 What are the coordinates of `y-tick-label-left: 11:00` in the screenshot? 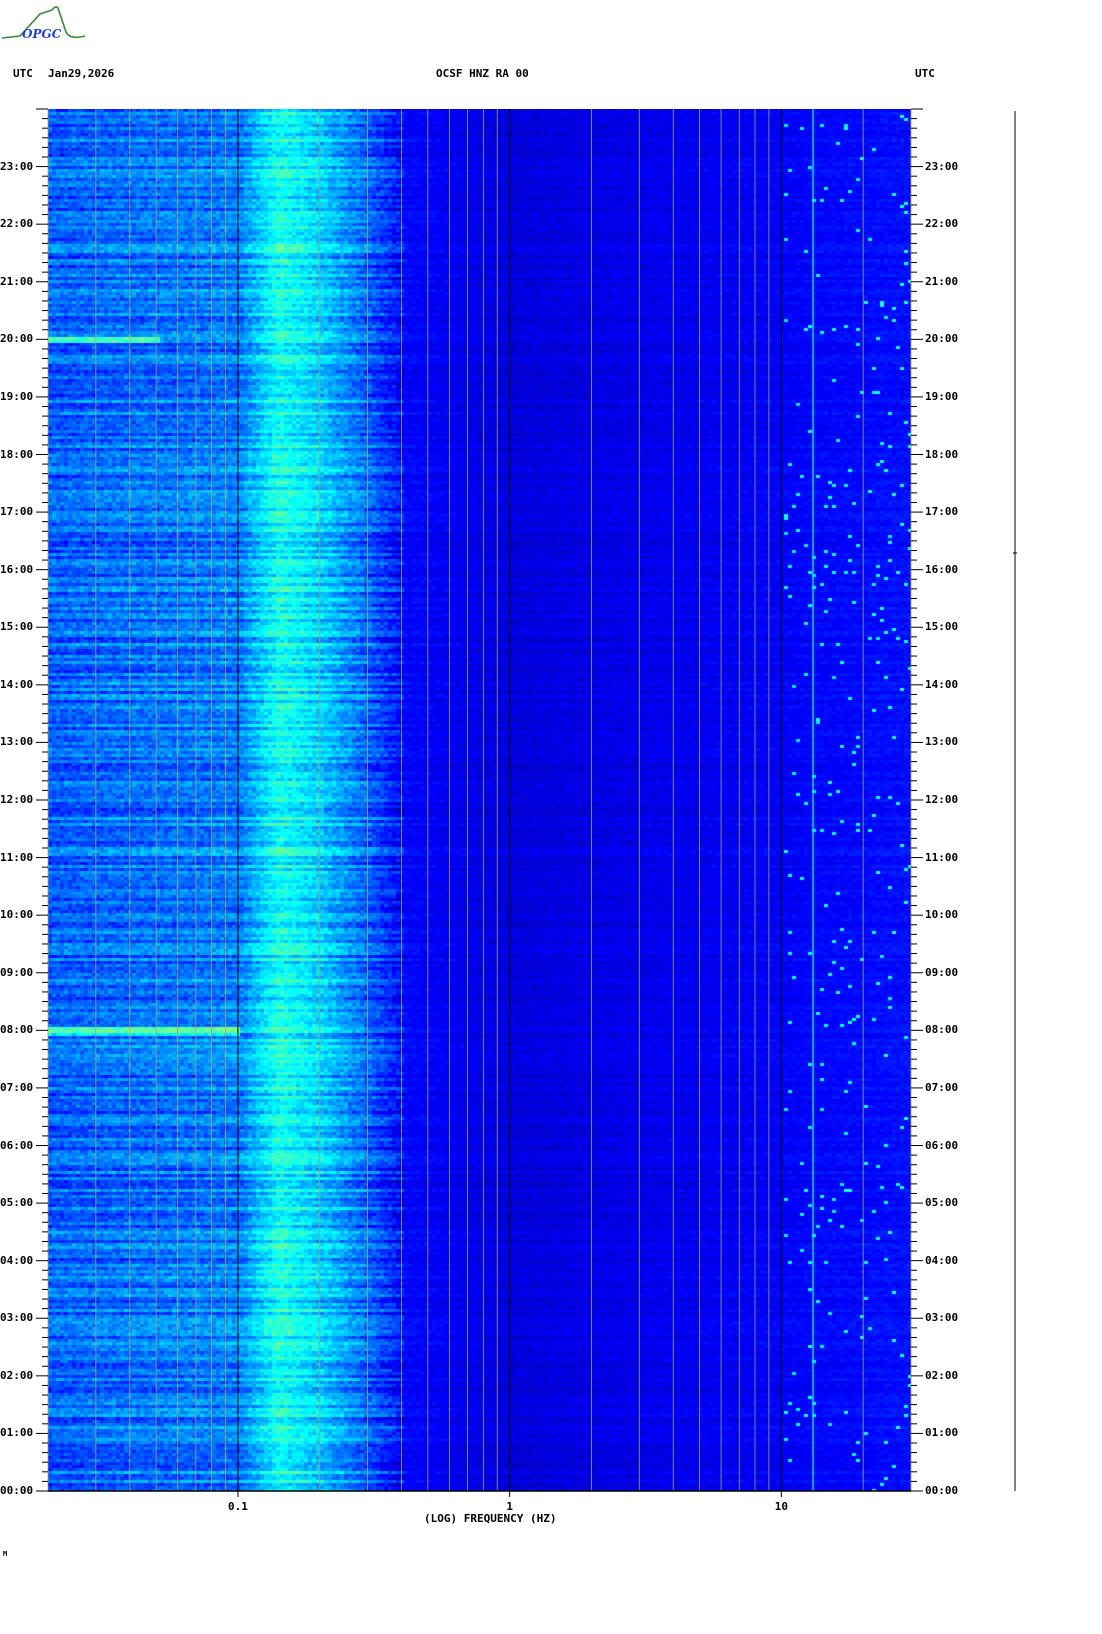 It's located at (17, 857).